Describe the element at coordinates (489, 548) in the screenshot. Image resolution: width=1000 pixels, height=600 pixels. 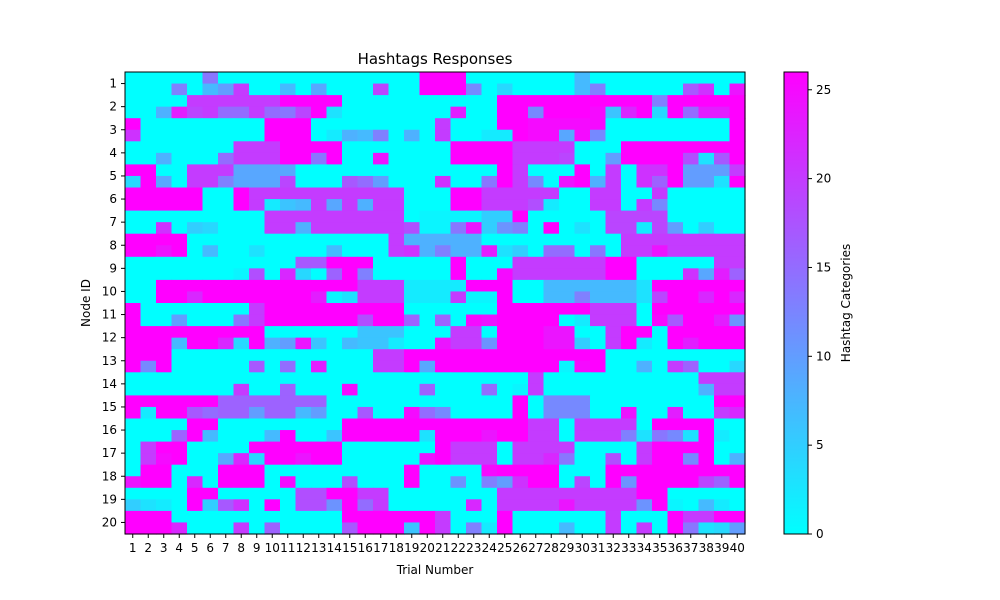
I see `x-tick-label: 24` at that location.